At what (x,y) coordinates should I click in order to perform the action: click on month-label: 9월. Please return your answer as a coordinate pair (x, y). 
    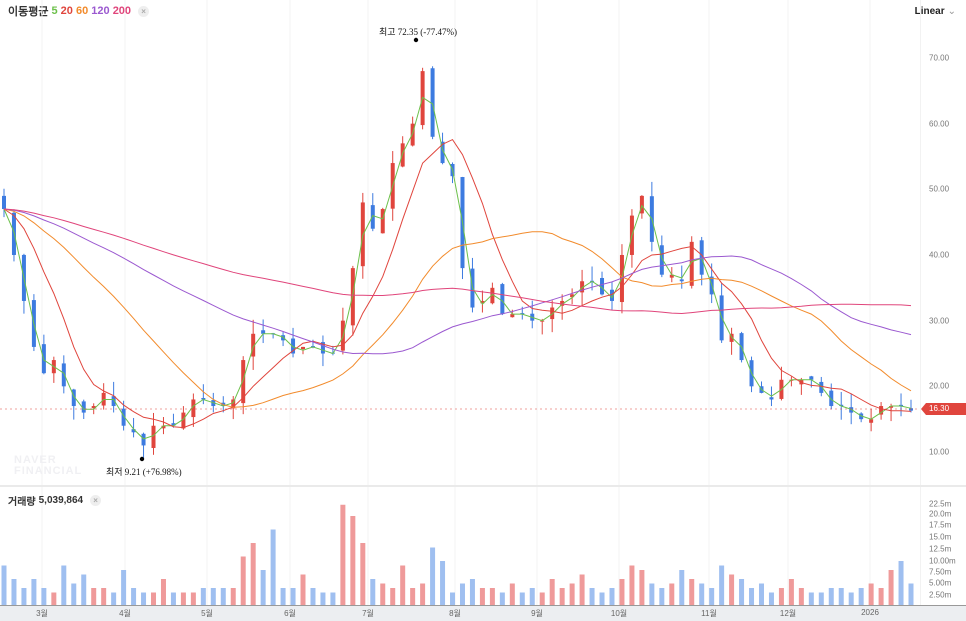
    Looking at the image, I should click on (537, 613).